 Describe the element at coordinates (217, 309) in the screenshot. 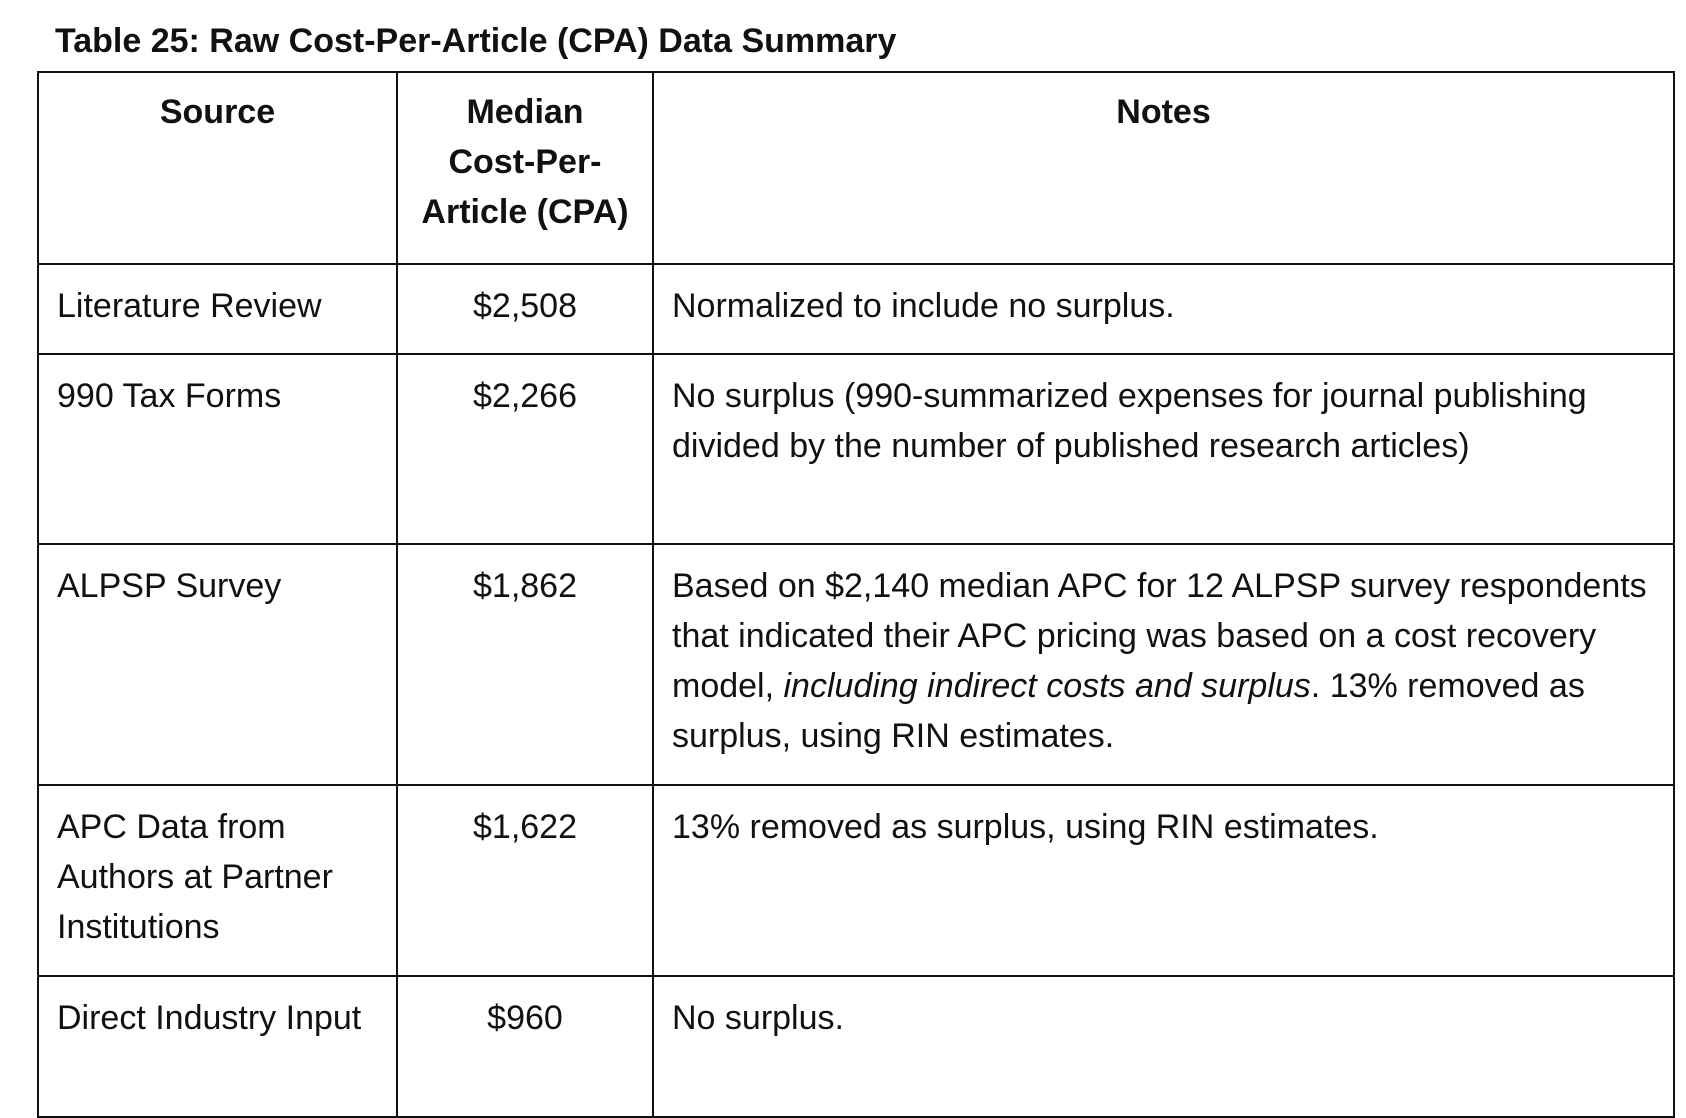

I see `row-source: Literature Review` at that location.